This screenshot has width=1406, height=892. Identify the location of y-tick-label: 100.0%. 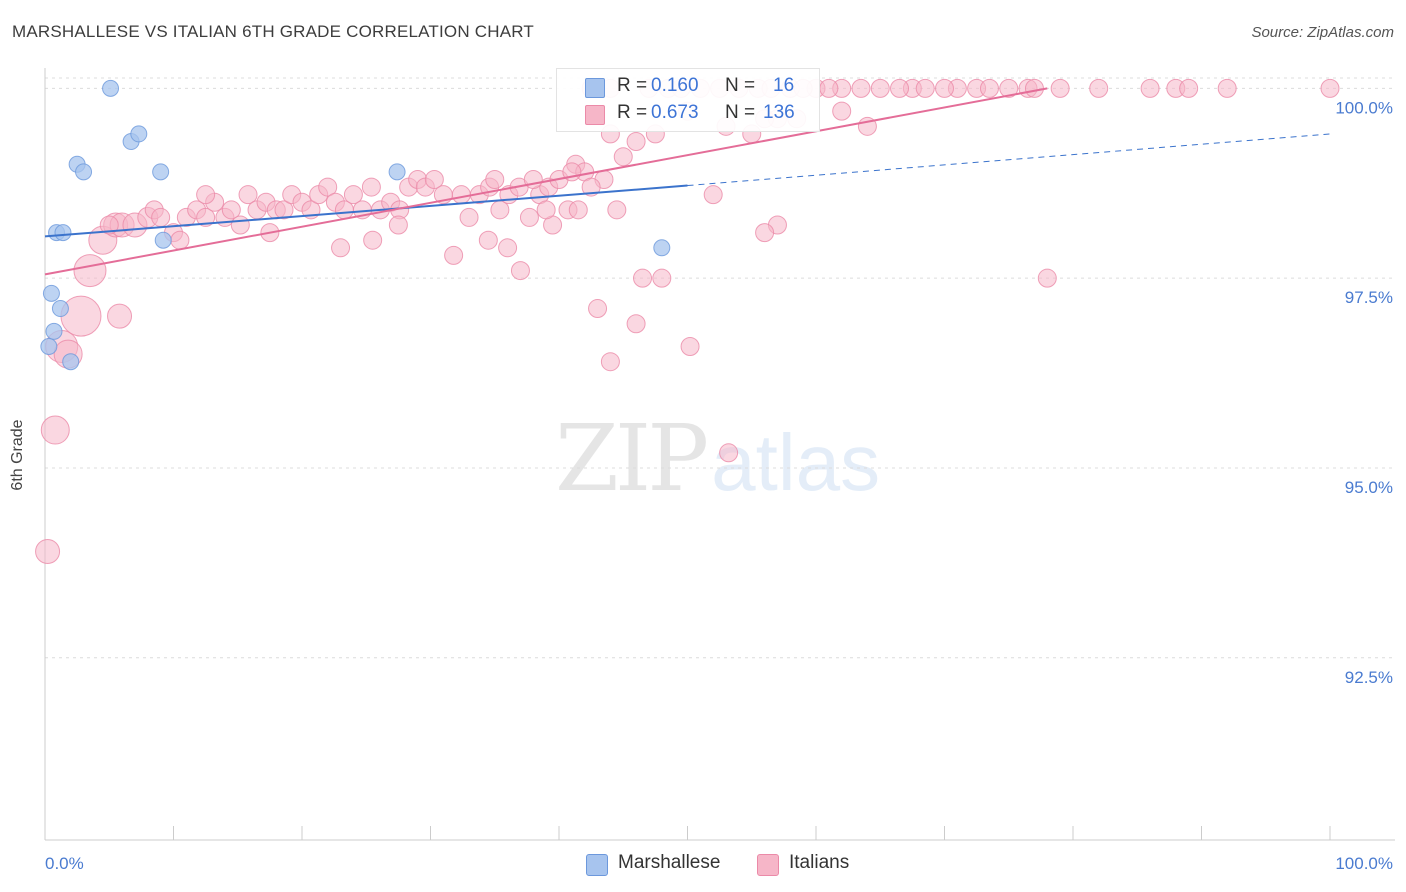
(1364, 107).